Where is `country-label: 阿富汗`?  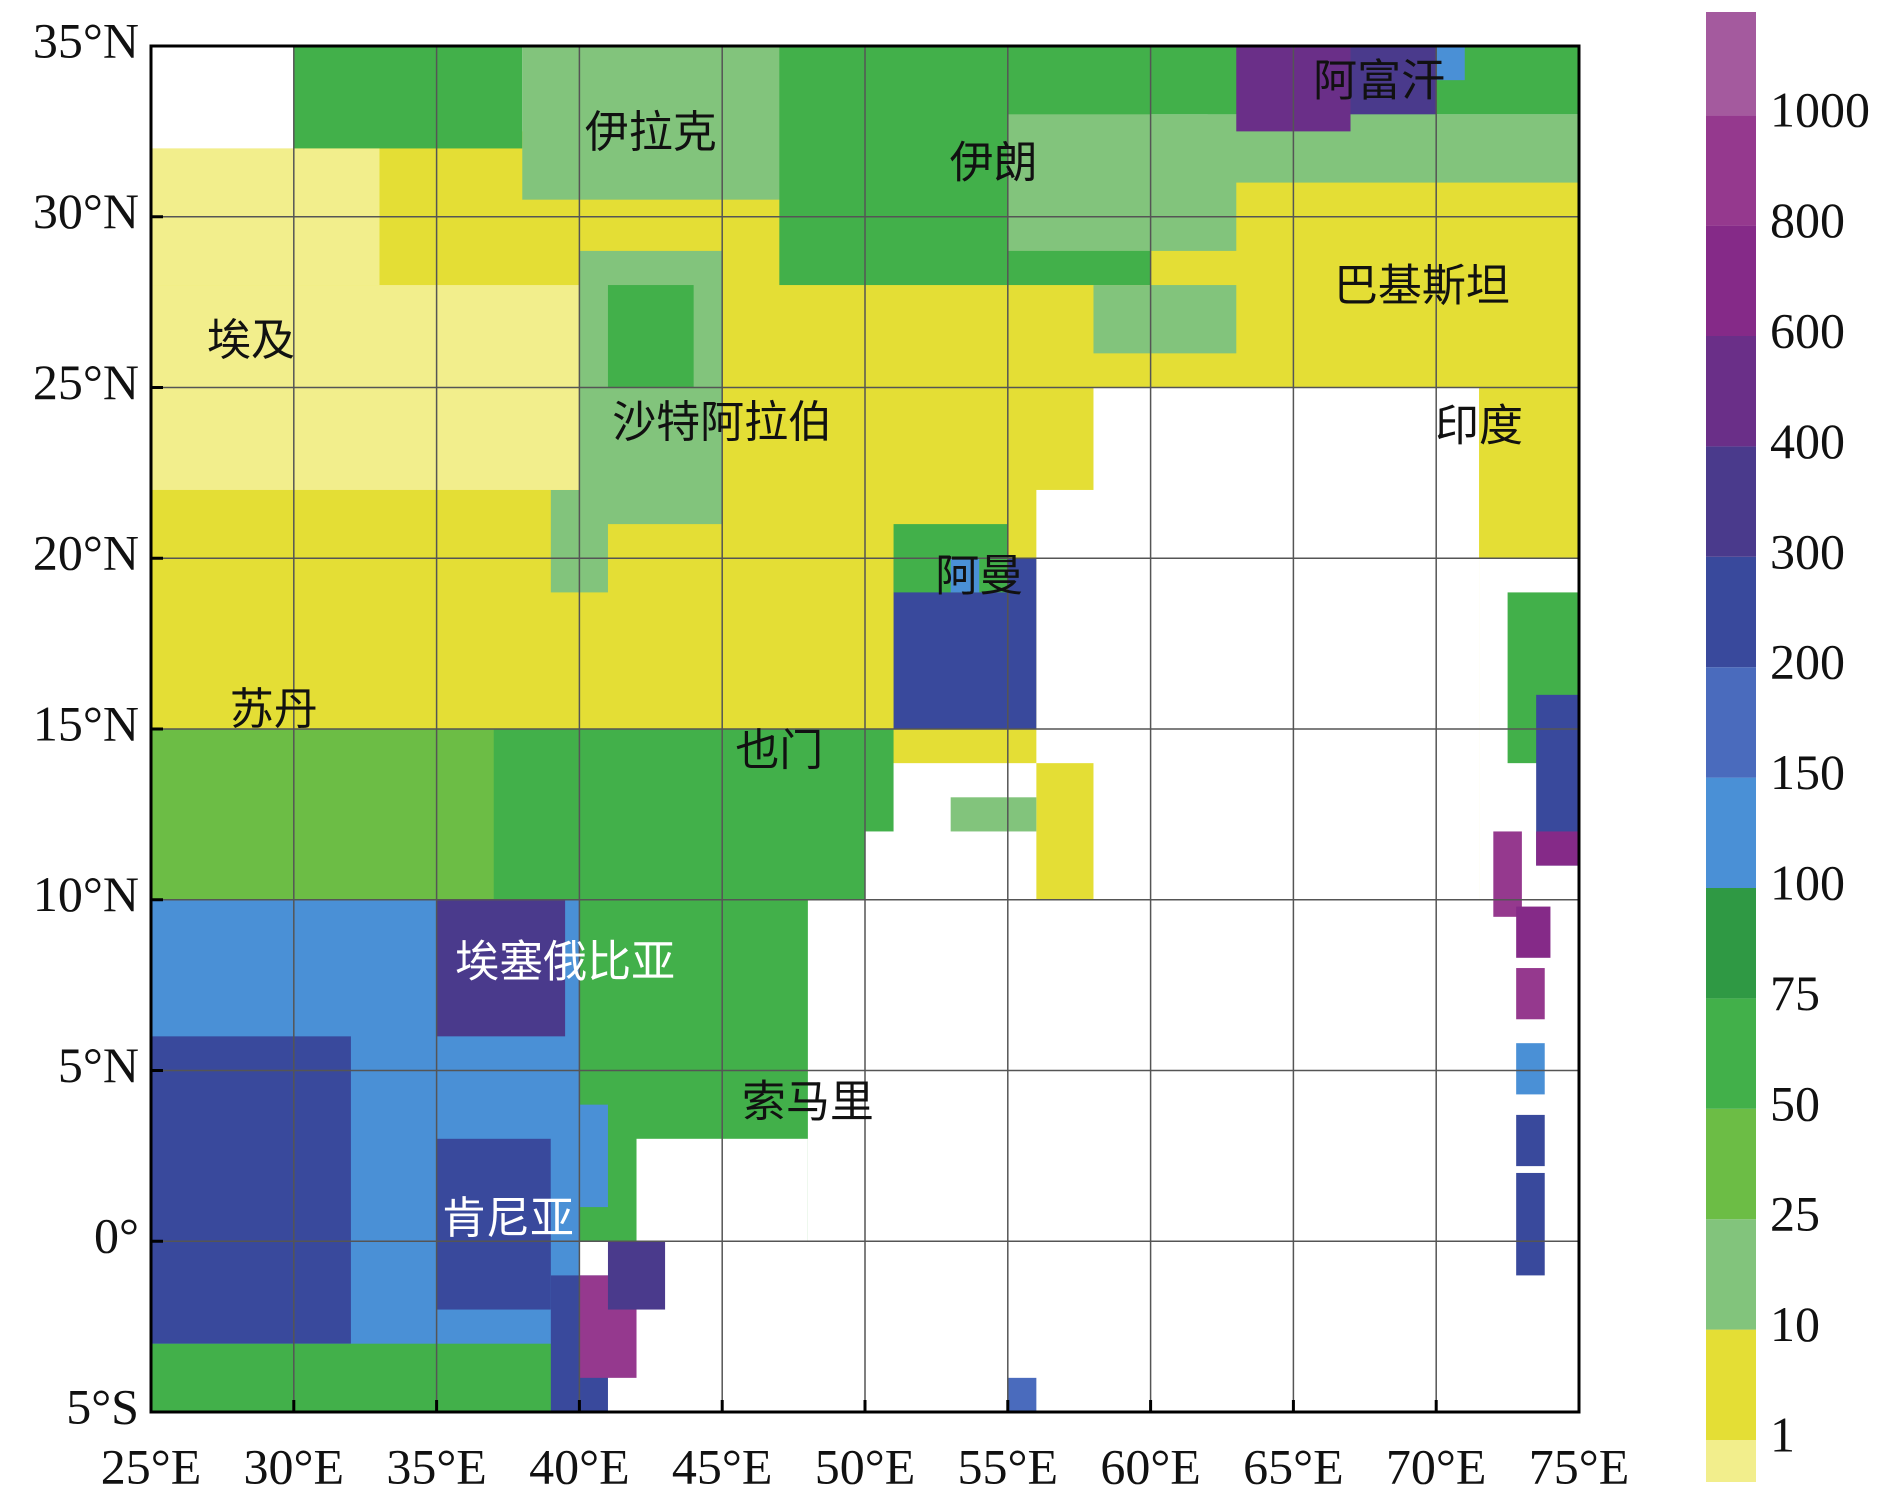
country-label: 阿富汗 is located at coordinates (1379, 81).